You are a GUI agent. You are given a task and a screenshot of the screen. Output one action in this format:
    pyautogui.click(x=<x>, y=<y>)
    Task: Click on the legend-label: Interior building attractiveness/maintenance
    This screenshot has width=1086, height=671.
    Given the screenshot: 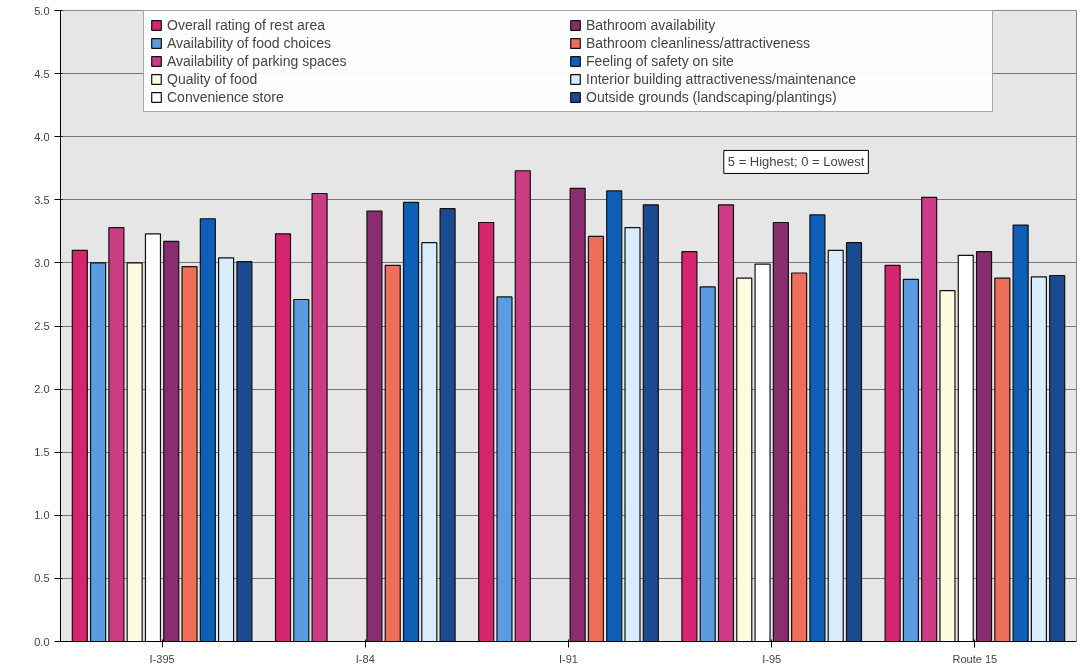 What is the action you would take?
    pyautogui.click(x=722, y=79)
    